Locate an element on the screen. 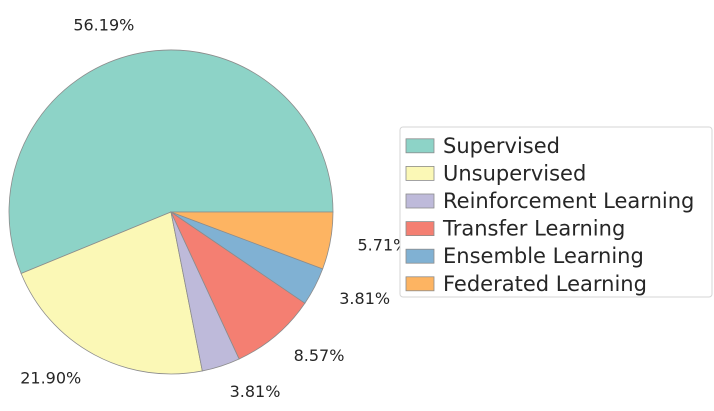 The image size is (714, 411). percent-label-ensemble-learning: 3.81% is located at coordinates (364, 298).